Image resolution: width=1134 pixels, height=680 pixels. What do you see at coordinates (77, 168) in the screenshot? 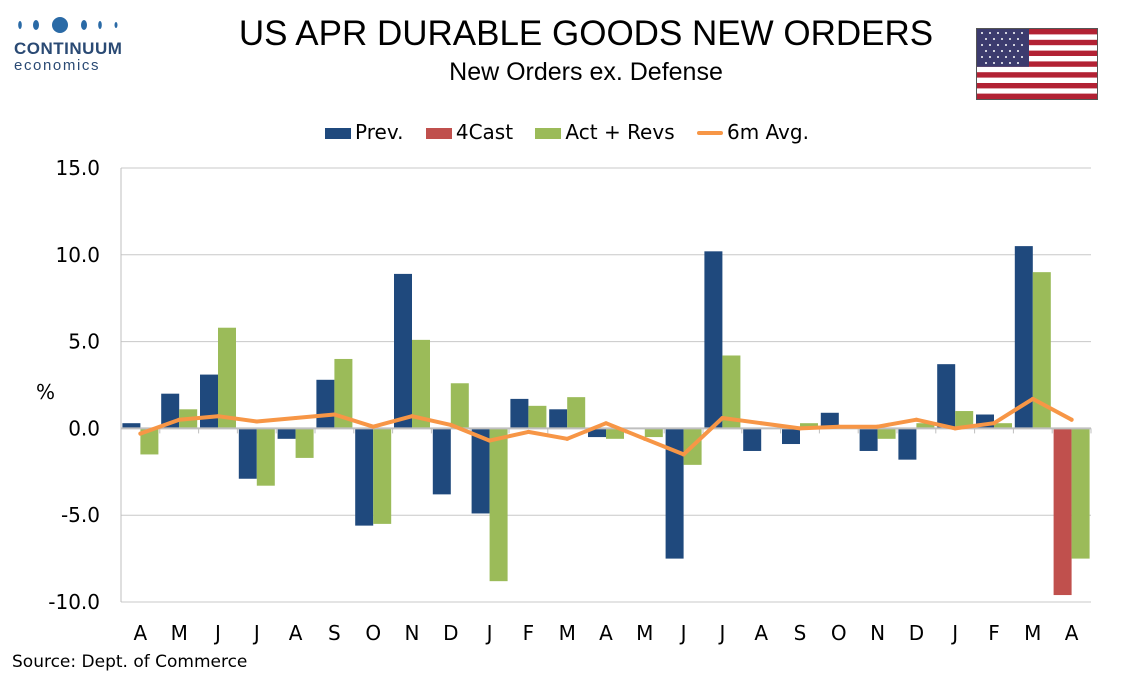
I see `y-tick-label: 15.0` at bounding box center [77, 168].